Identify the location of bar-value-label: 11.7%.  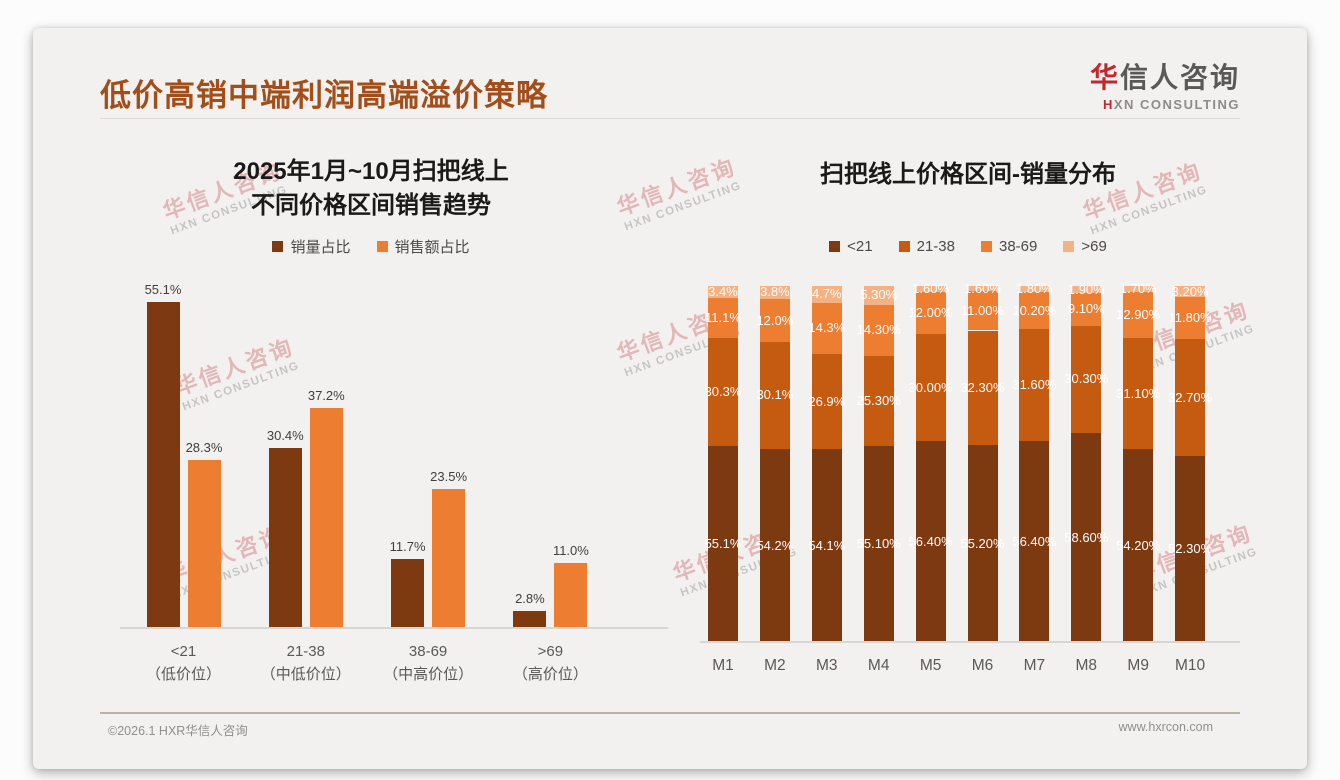
(407, 546).